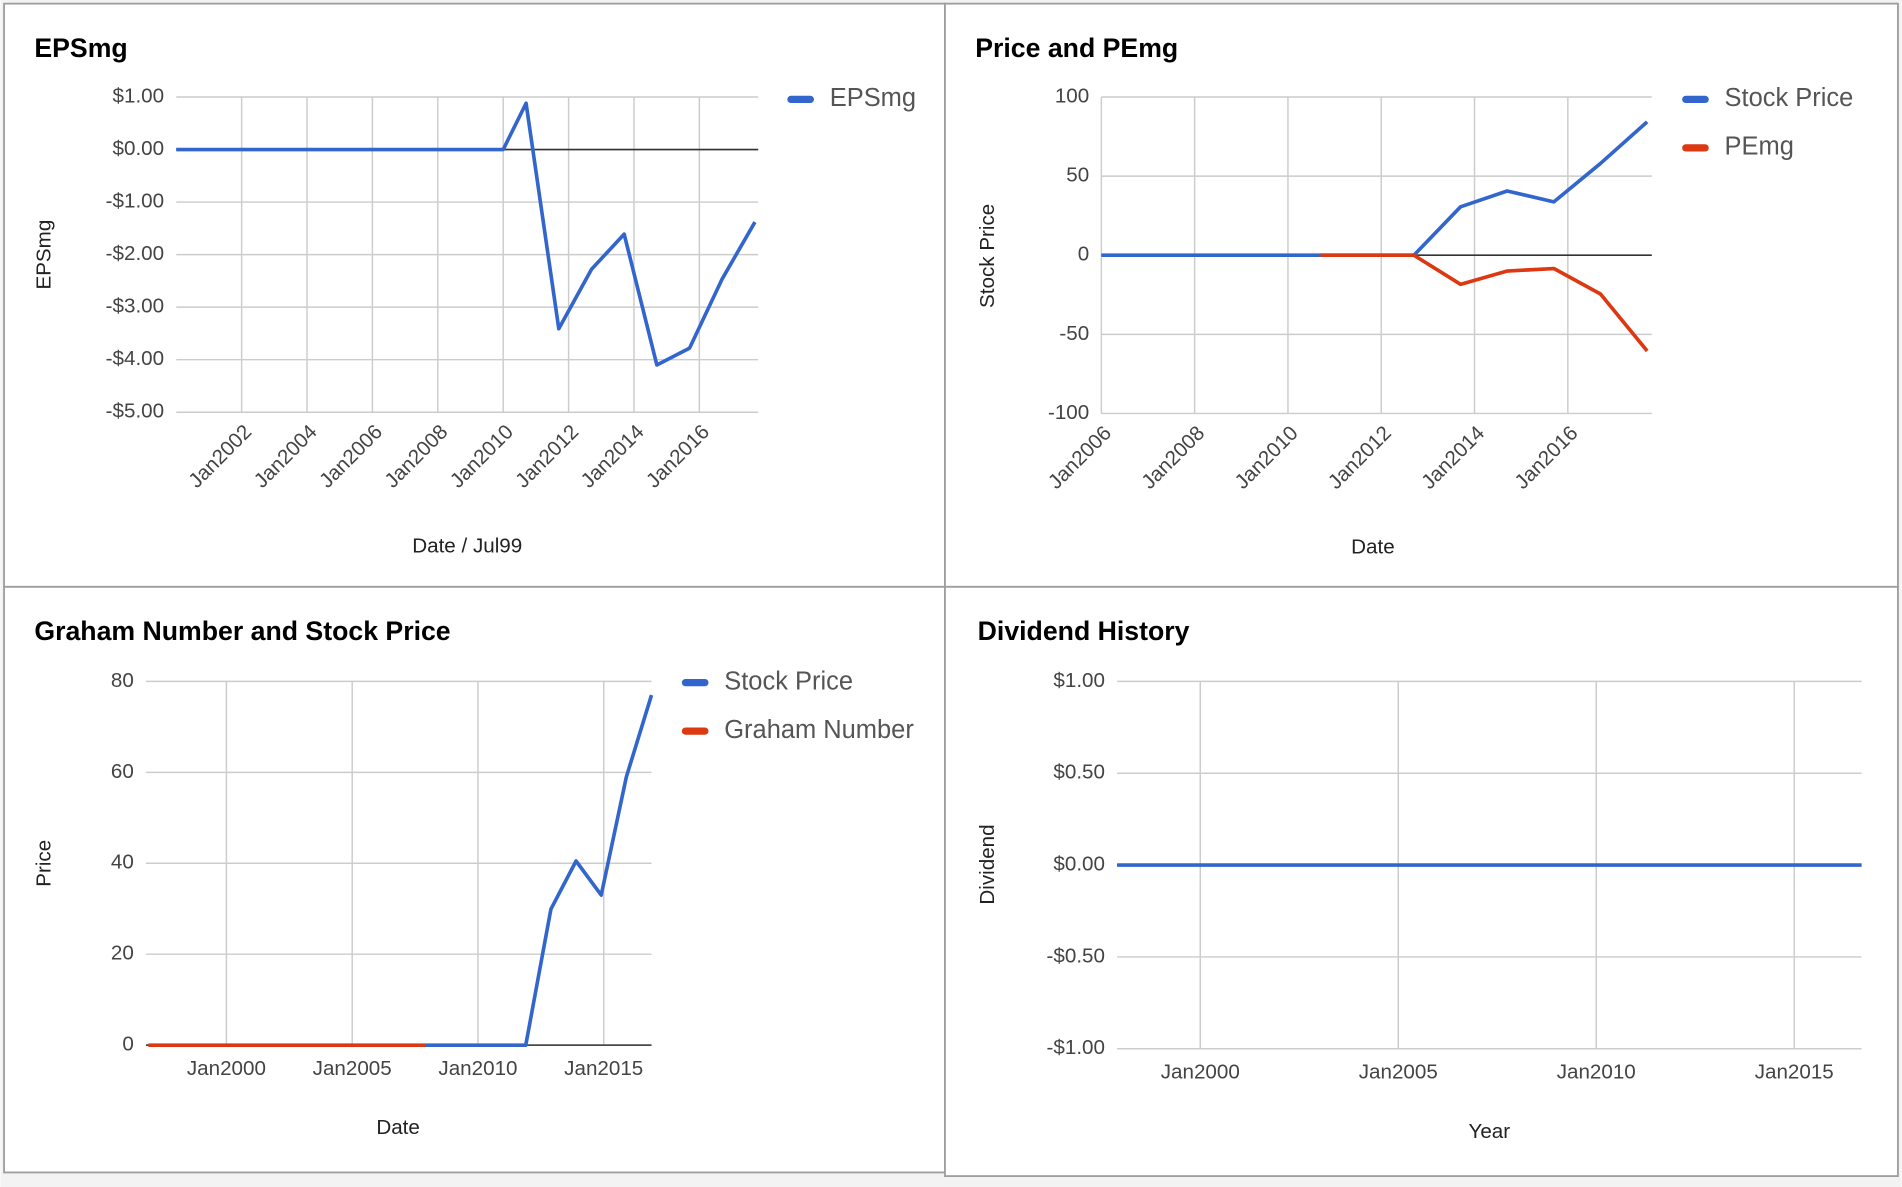 The height and width of the screenshot is (1187, 1902). What do you see at coordinates (987, 256) in the screenshot?
I see `y-axis-title: Stock Price` at bounding box center [987, 256].